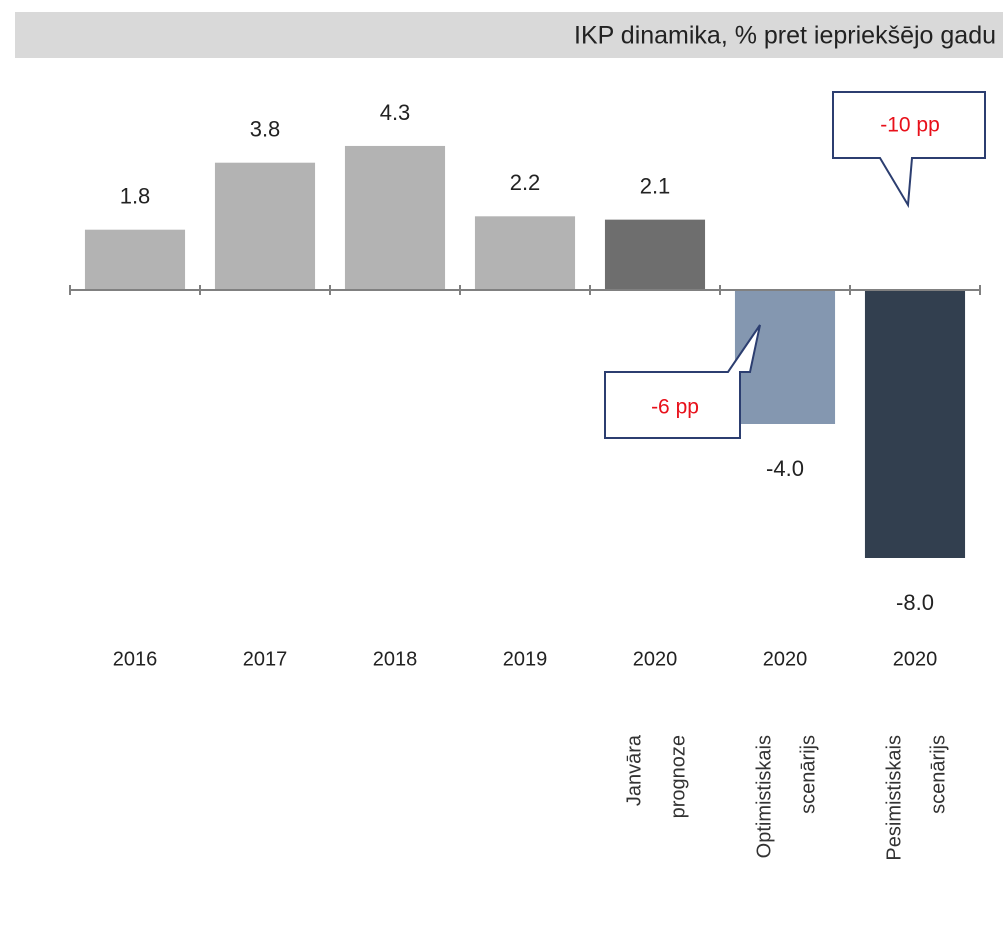 This screenshot has width=1003, height=927. Describe the element at coordinates (525, 182) in the screenshot. I see `value-label: 2.2` at that location.